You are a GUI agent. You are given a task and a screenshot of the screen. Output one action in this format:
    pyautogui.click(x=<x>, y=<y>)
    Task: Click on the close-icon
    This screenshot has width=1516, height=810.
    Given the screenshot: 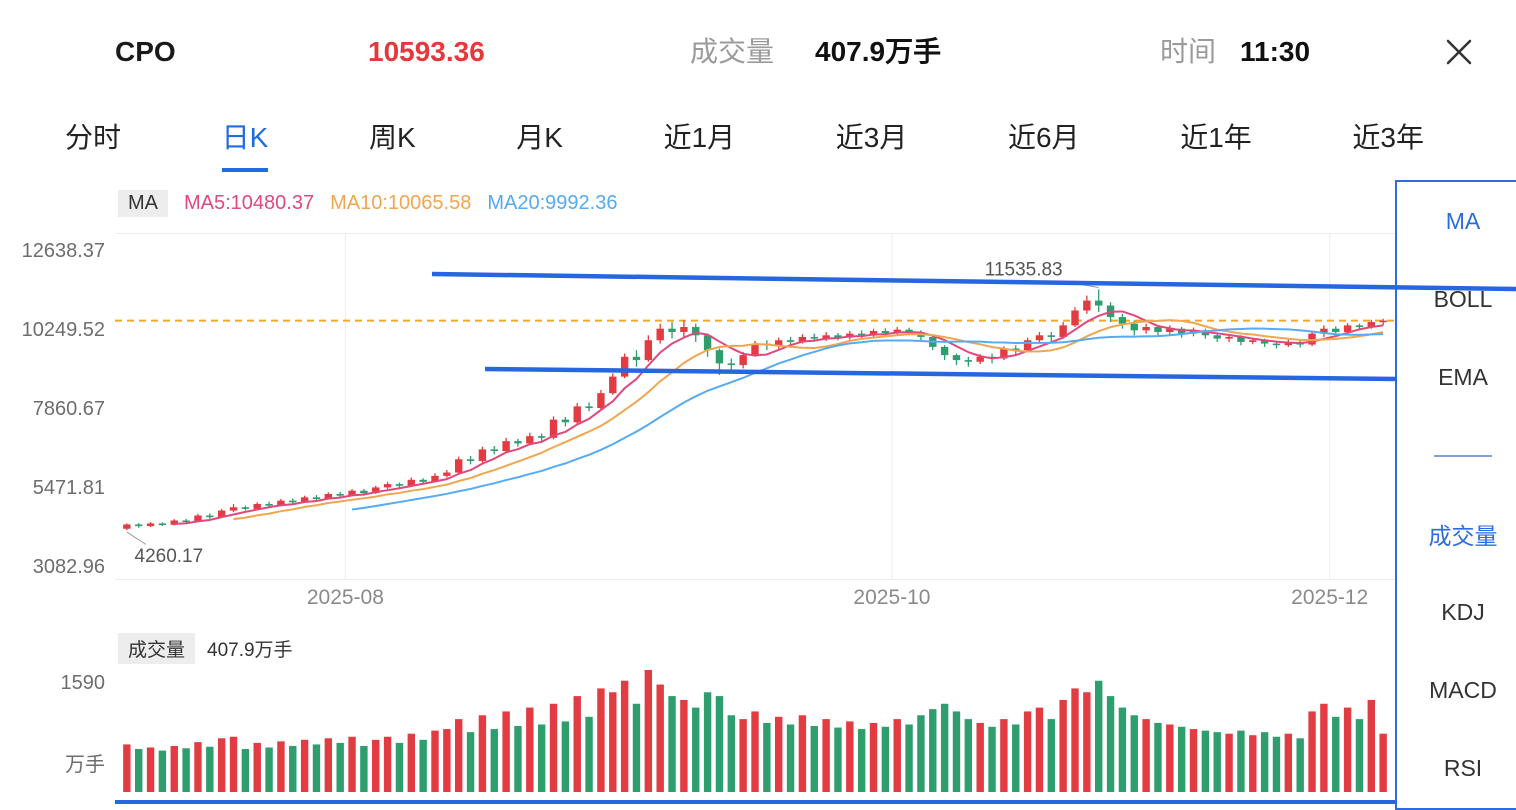 What is the action you would take?
    pyautogui.click(x=1459, y=52)
    